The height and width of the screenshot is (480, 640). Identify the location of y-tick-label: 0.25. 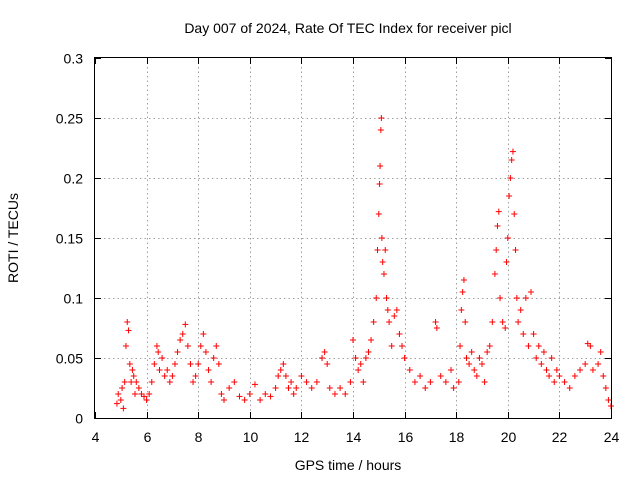
(69, 119).